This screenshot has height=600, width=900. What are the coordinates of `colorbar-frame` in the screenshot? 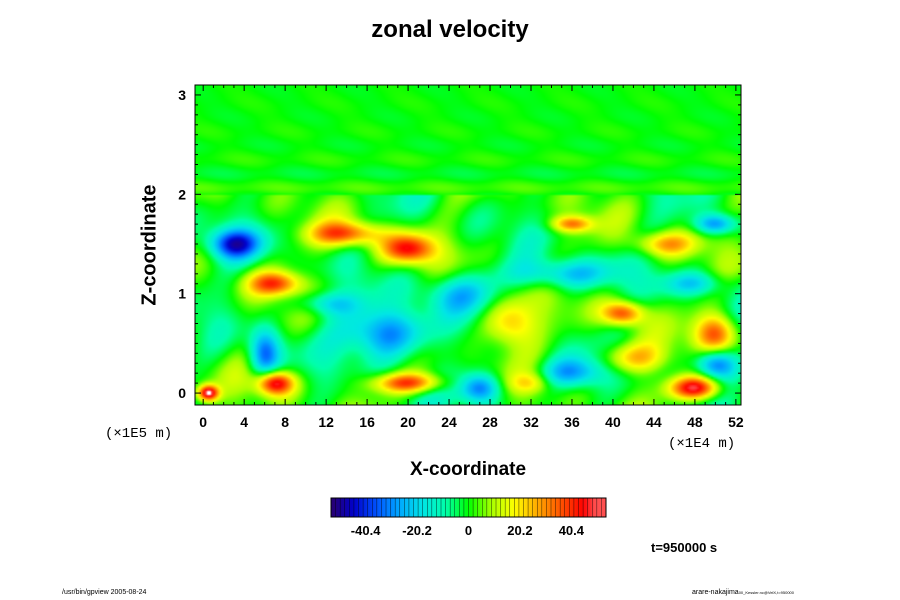 It's located at (468, 507).